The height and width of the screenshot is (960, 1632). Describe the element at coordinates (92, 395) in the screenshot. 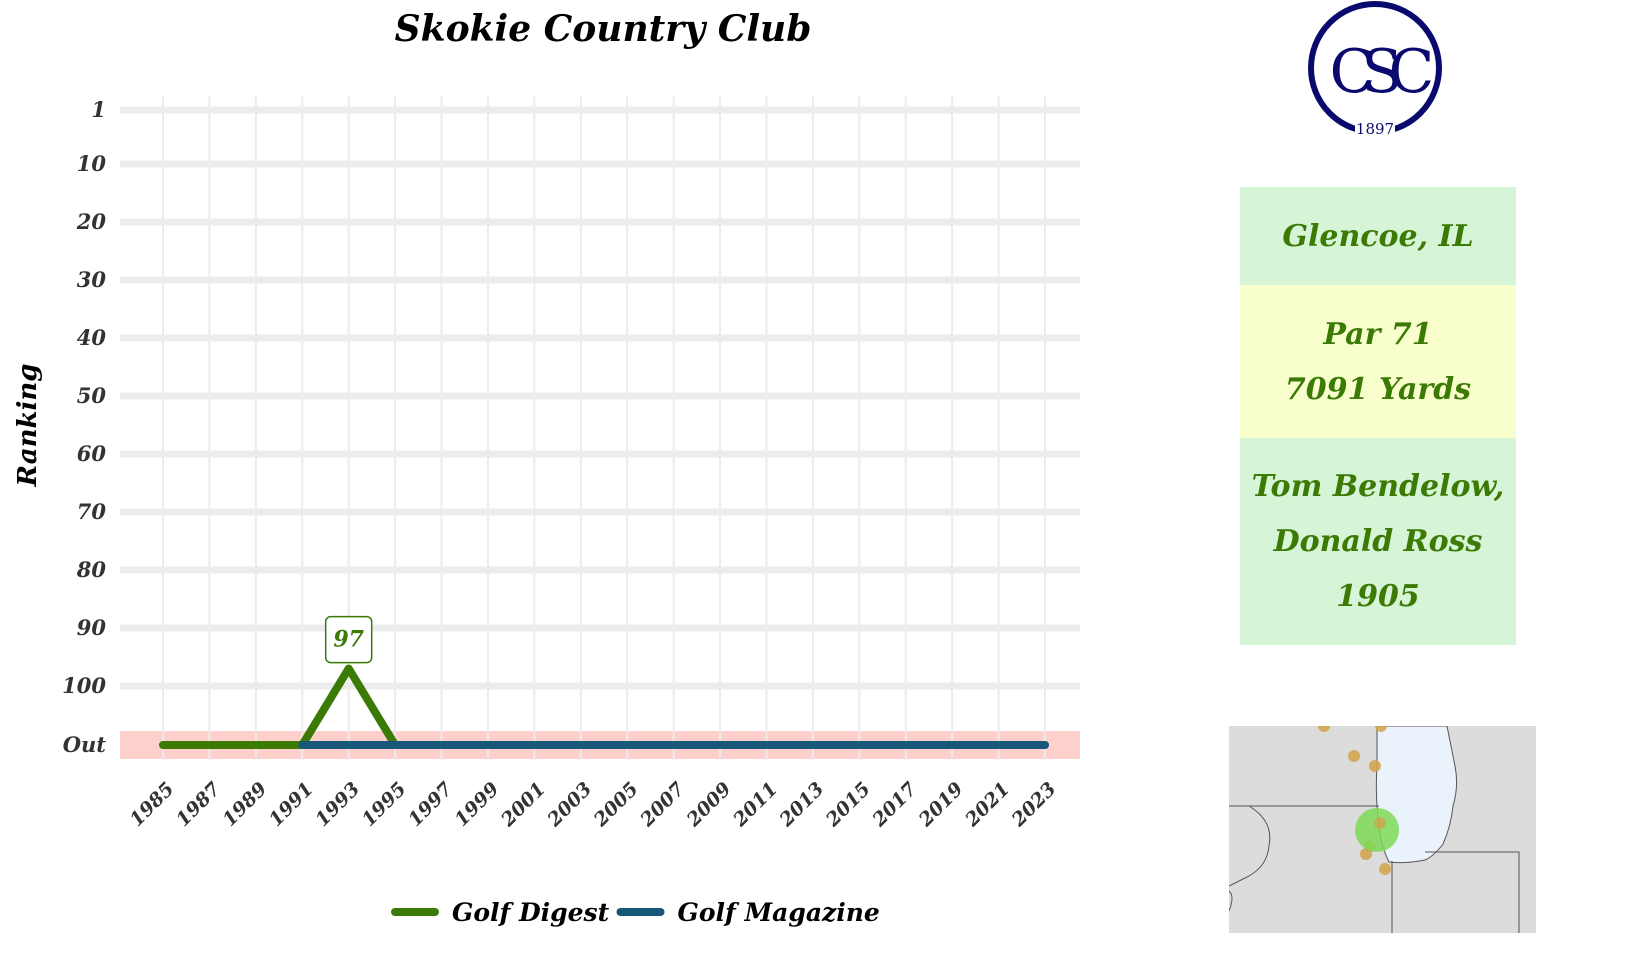

I see `y-tick-label: 50` at that location.